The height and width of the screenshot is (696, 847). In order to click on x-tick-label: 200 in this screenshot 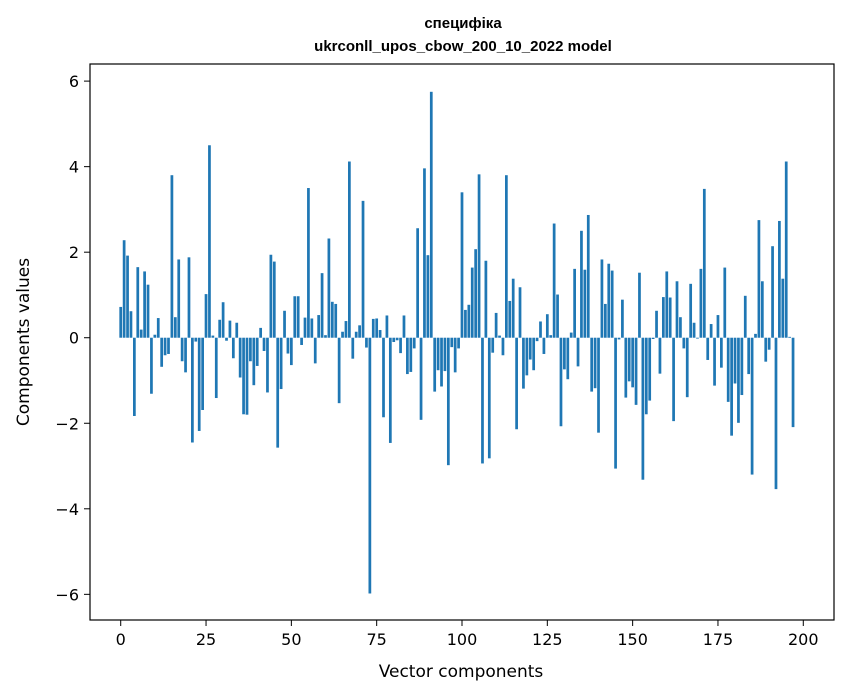, I will do `click(803, 639)`.